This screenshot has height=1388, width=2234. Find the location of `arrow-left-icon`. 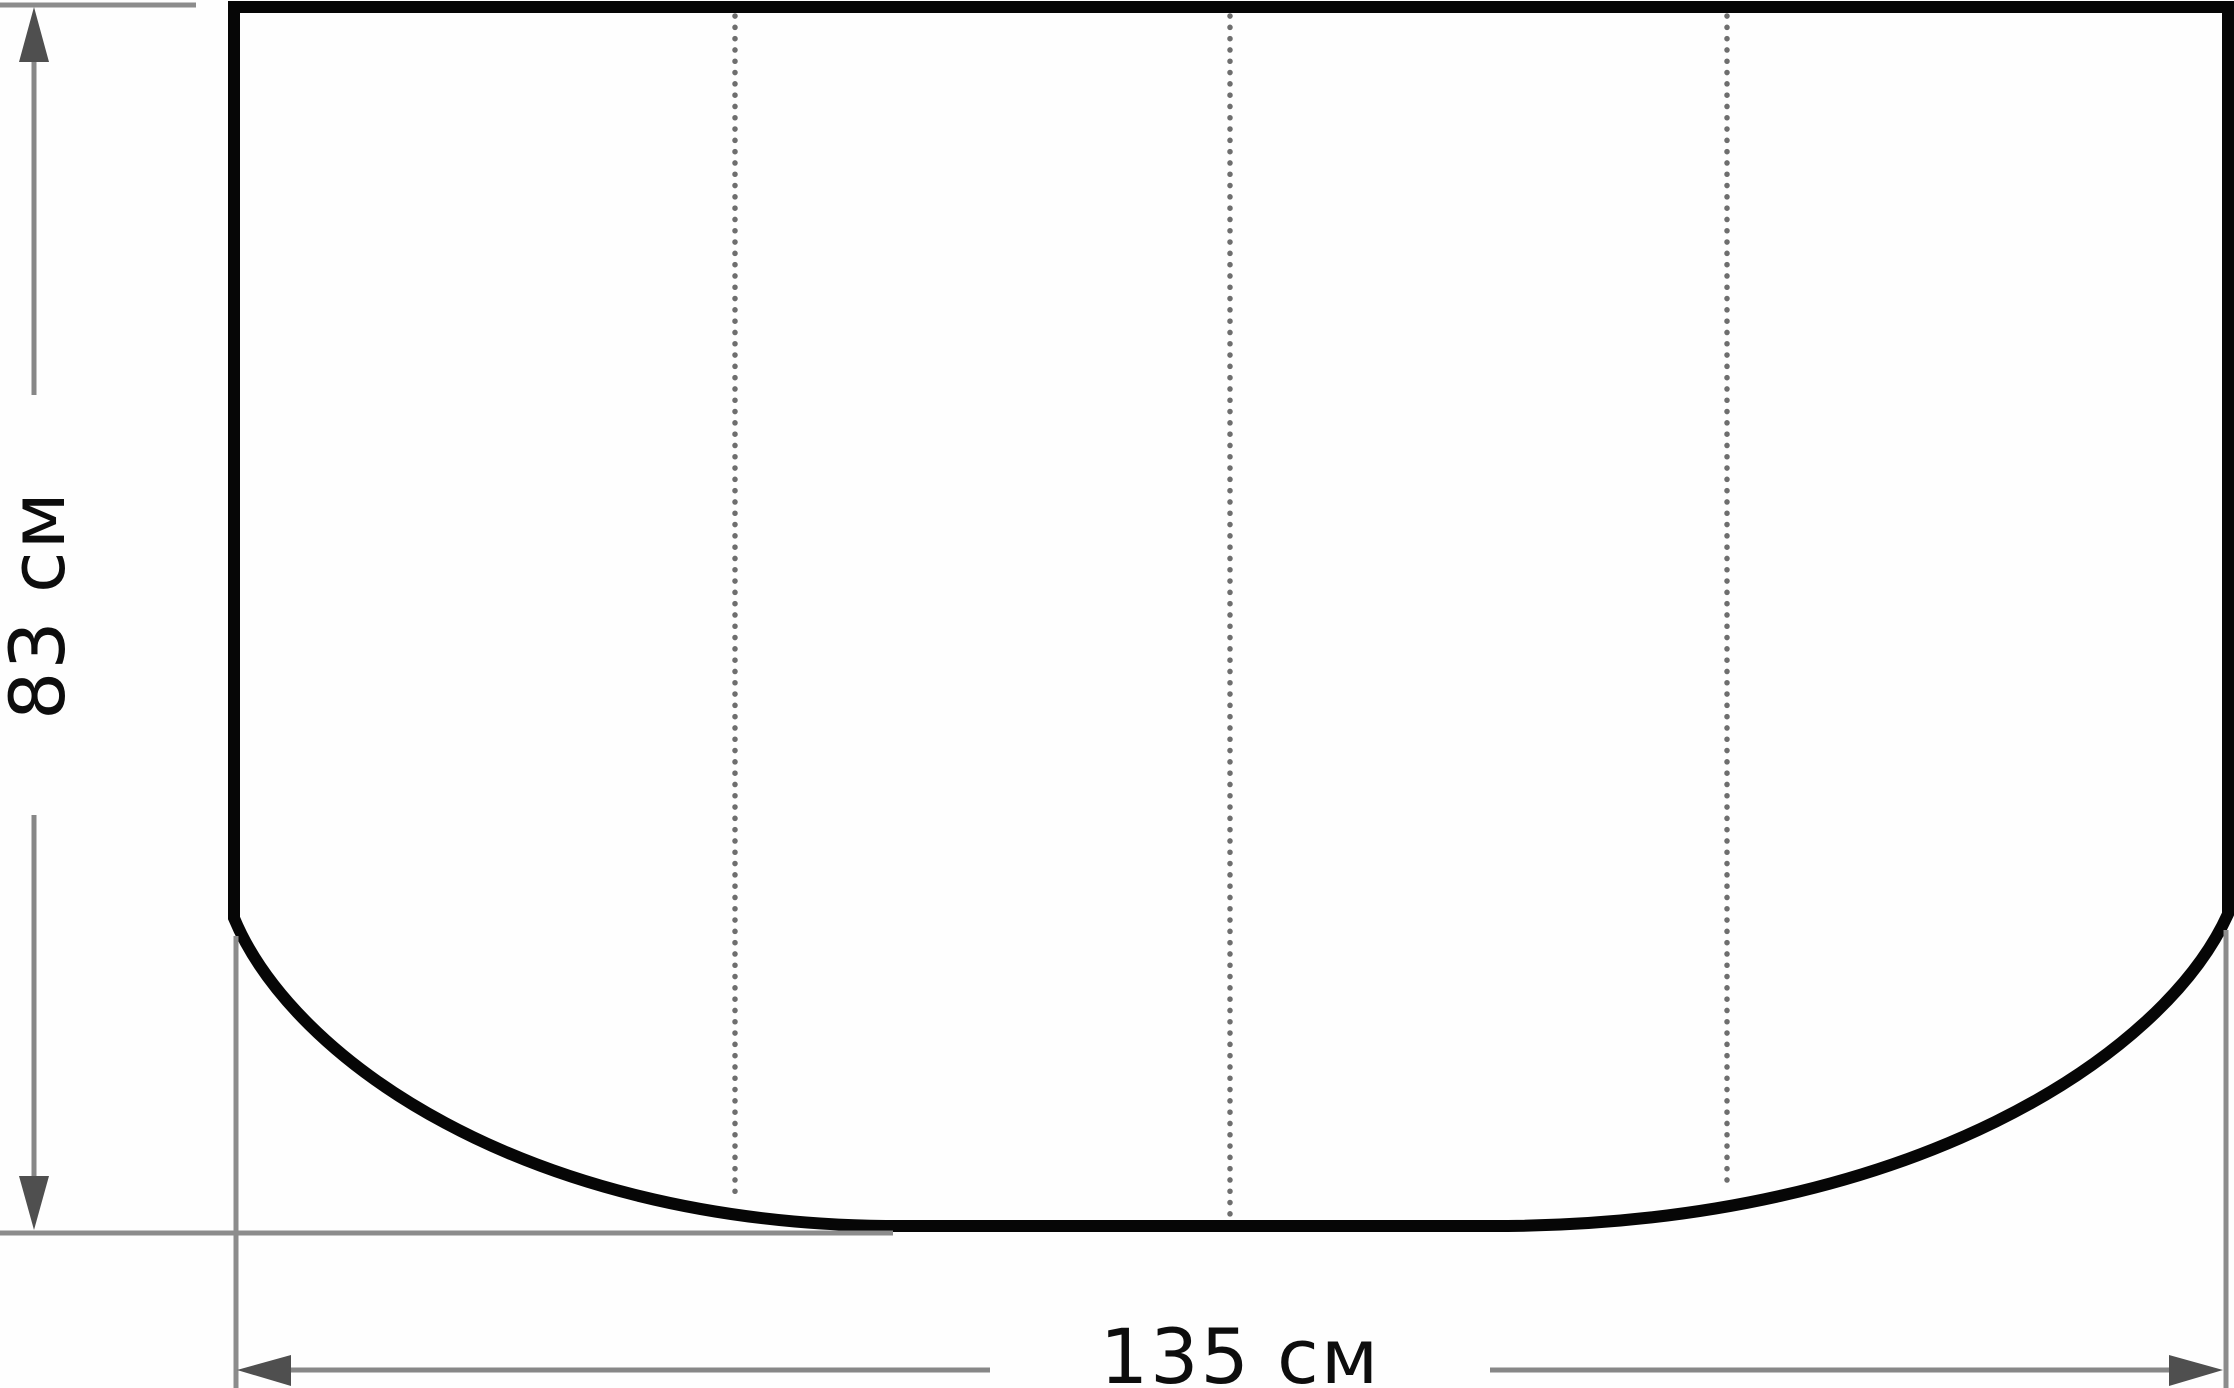

arrow-left-icon is located at coordinates (264, 1370).